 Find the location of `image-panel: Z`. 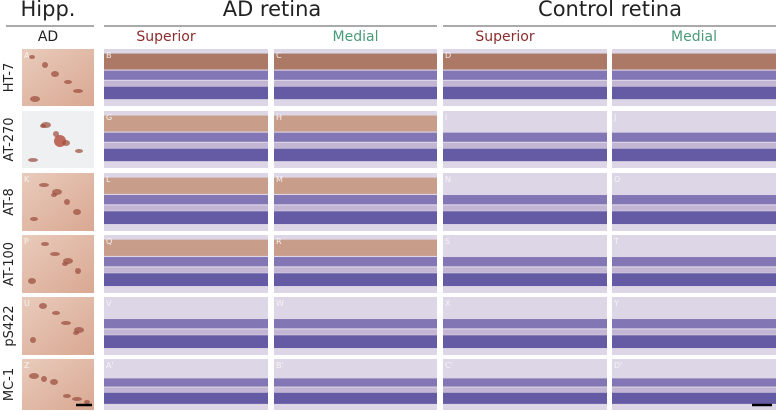

image-panel: Z is located at coordinates (58, 384).